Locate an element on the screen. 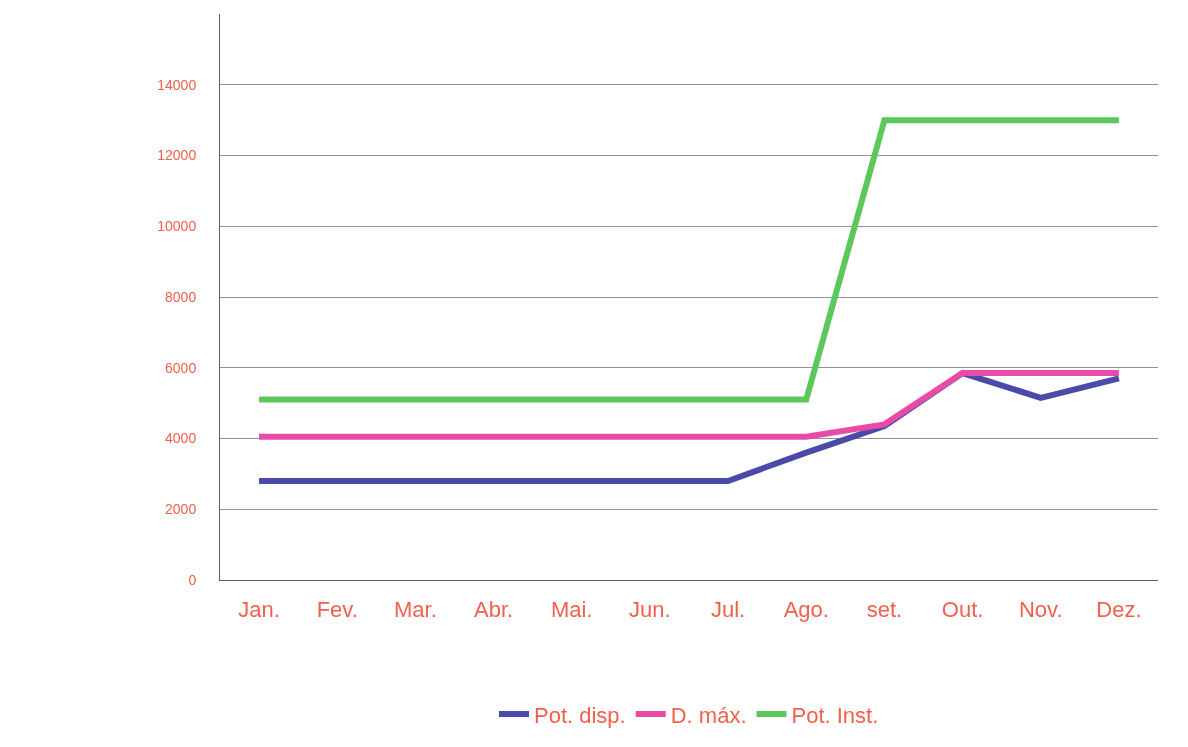 Image resolution: width=1188 pixels, height=747 pixels. x-tick-label: Mar. is located at coordinates (415, 610).